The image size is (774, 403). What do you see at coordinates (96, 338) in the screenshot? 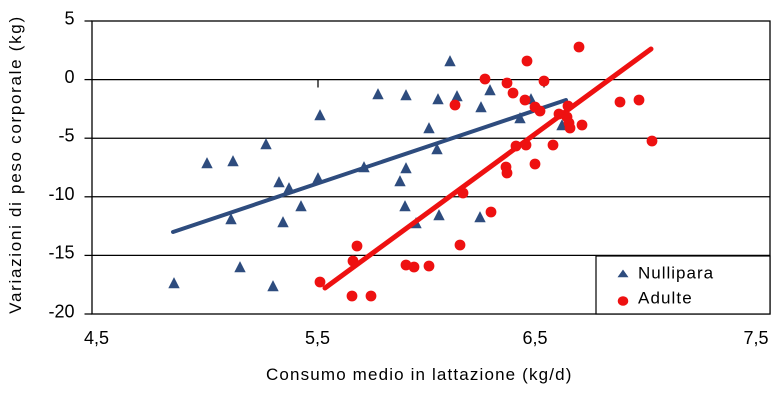
I see `svg-text: 4,5` at bounding box center [96, 338].